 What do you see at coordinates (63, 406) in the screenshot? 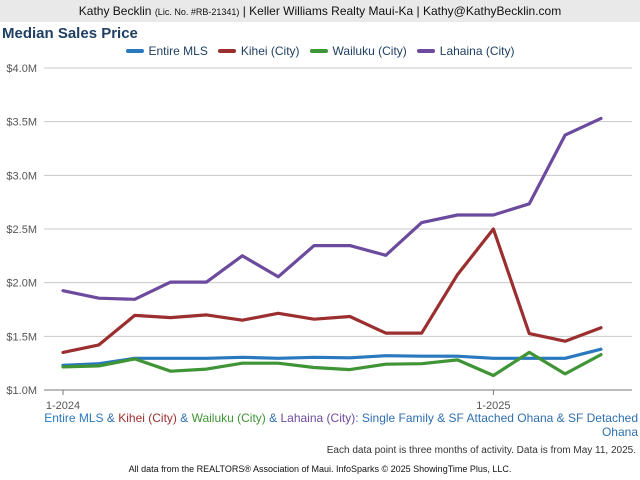
I see `x-tick-label: 1-2024` at bounding box center [63, 406].